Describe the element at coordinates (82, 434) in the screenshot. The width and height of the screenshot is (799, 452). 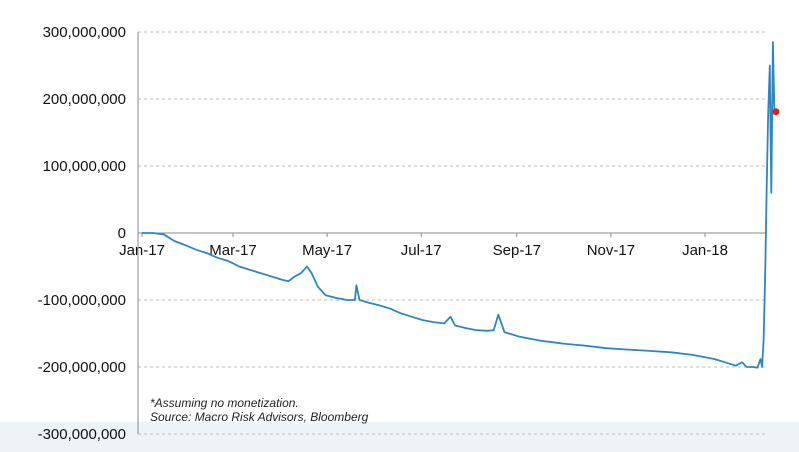
I see `y-tick-label: -300,000,000` at that location.